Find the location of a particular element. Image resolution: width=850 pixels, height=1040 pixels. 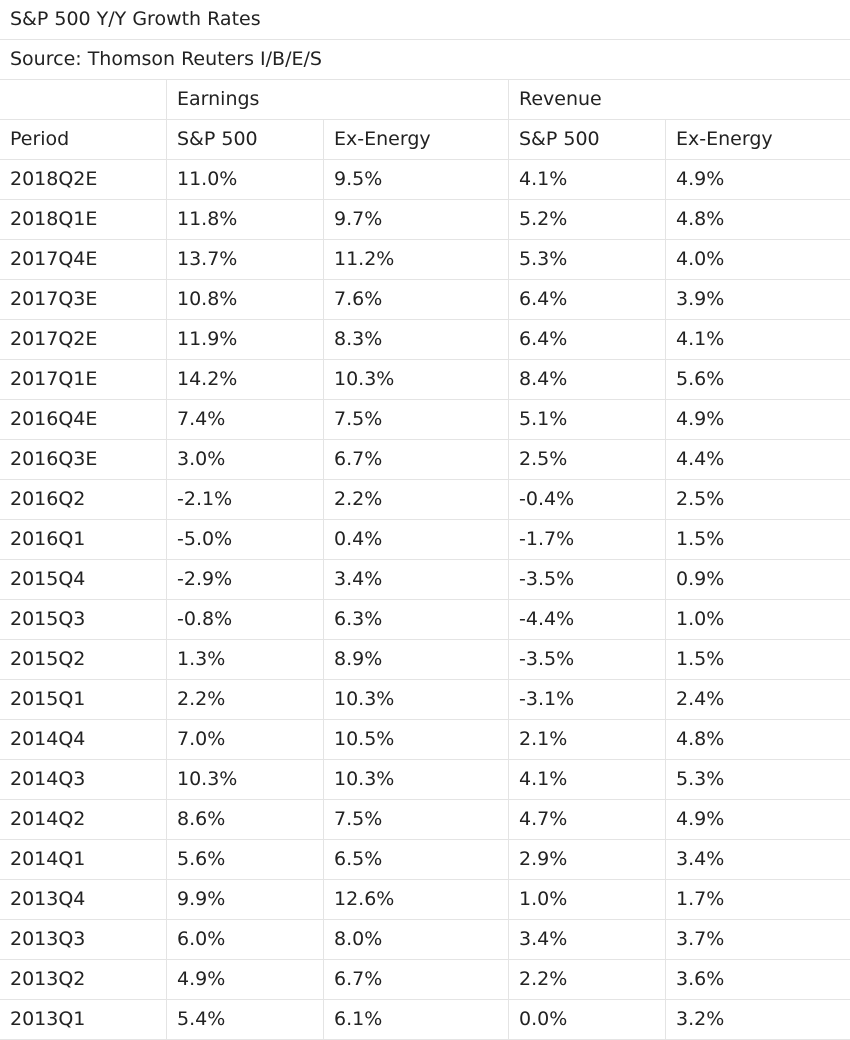

revenue-ex-energy-cell: 1.0% is located at coordinates (757, 619).